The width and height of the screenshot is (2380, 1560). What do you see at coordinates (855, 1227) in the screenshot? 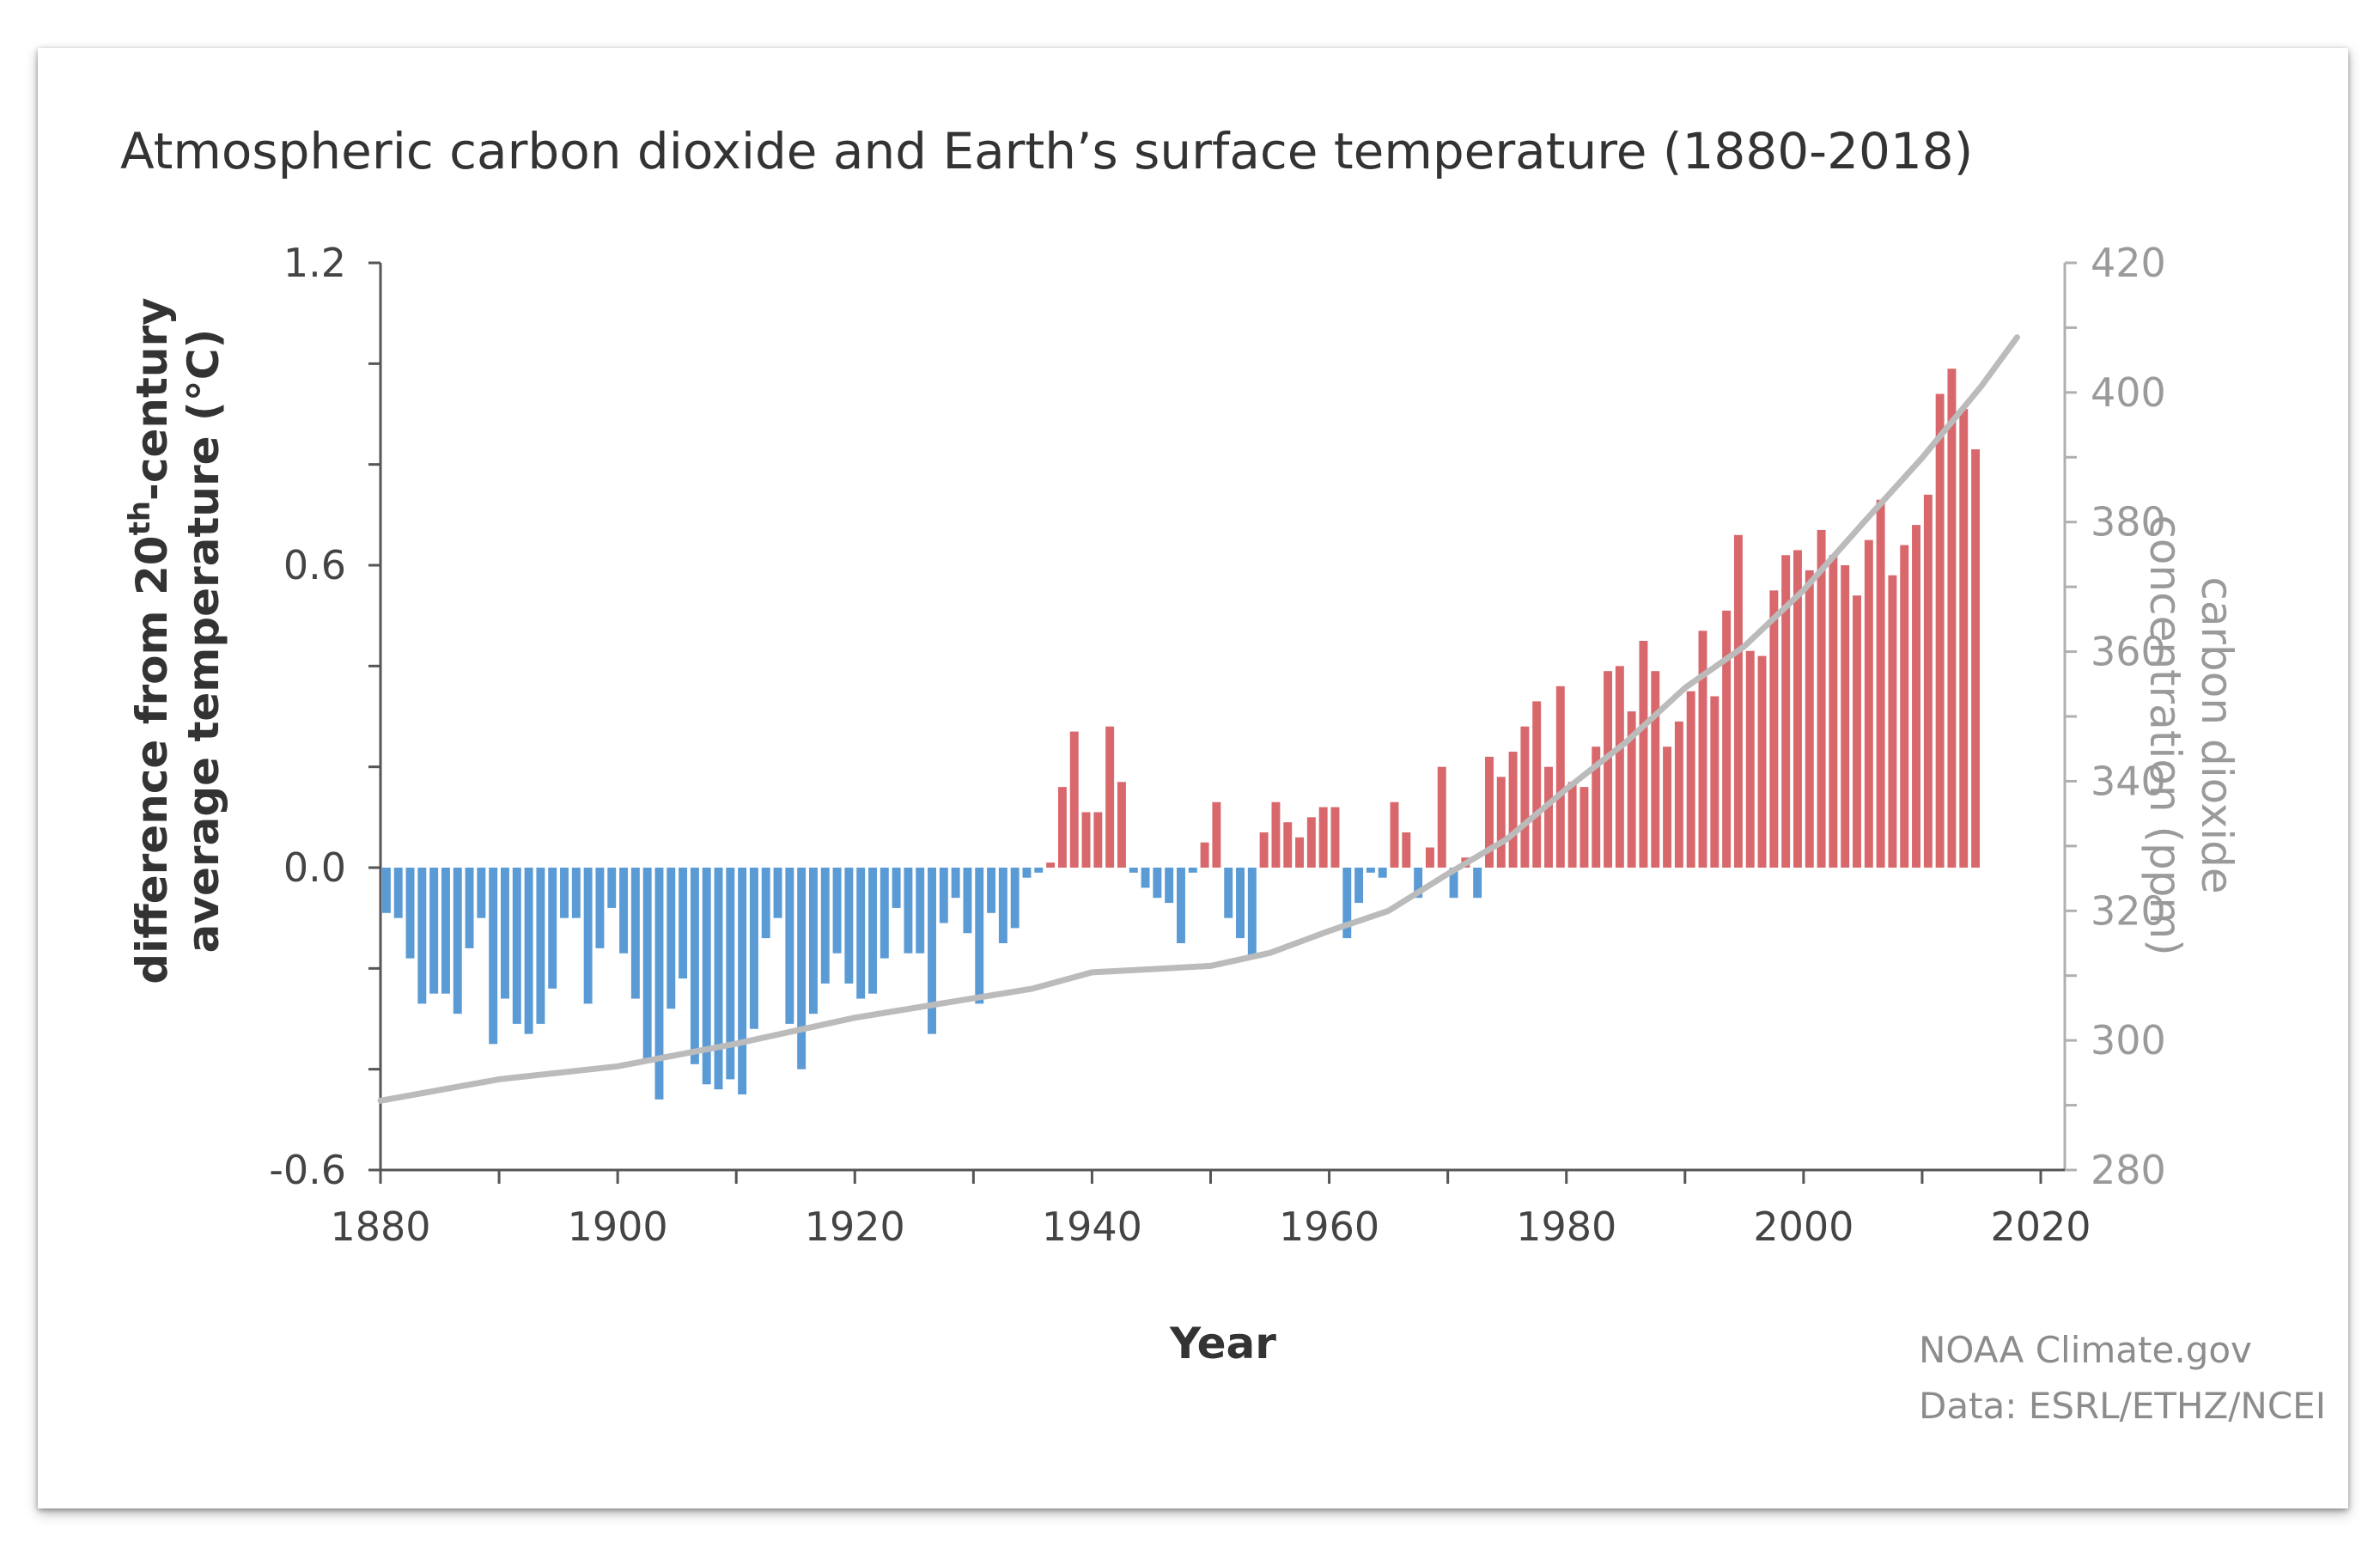
I see `x-tick-label: 1920` at bounding box center [855, 1227].